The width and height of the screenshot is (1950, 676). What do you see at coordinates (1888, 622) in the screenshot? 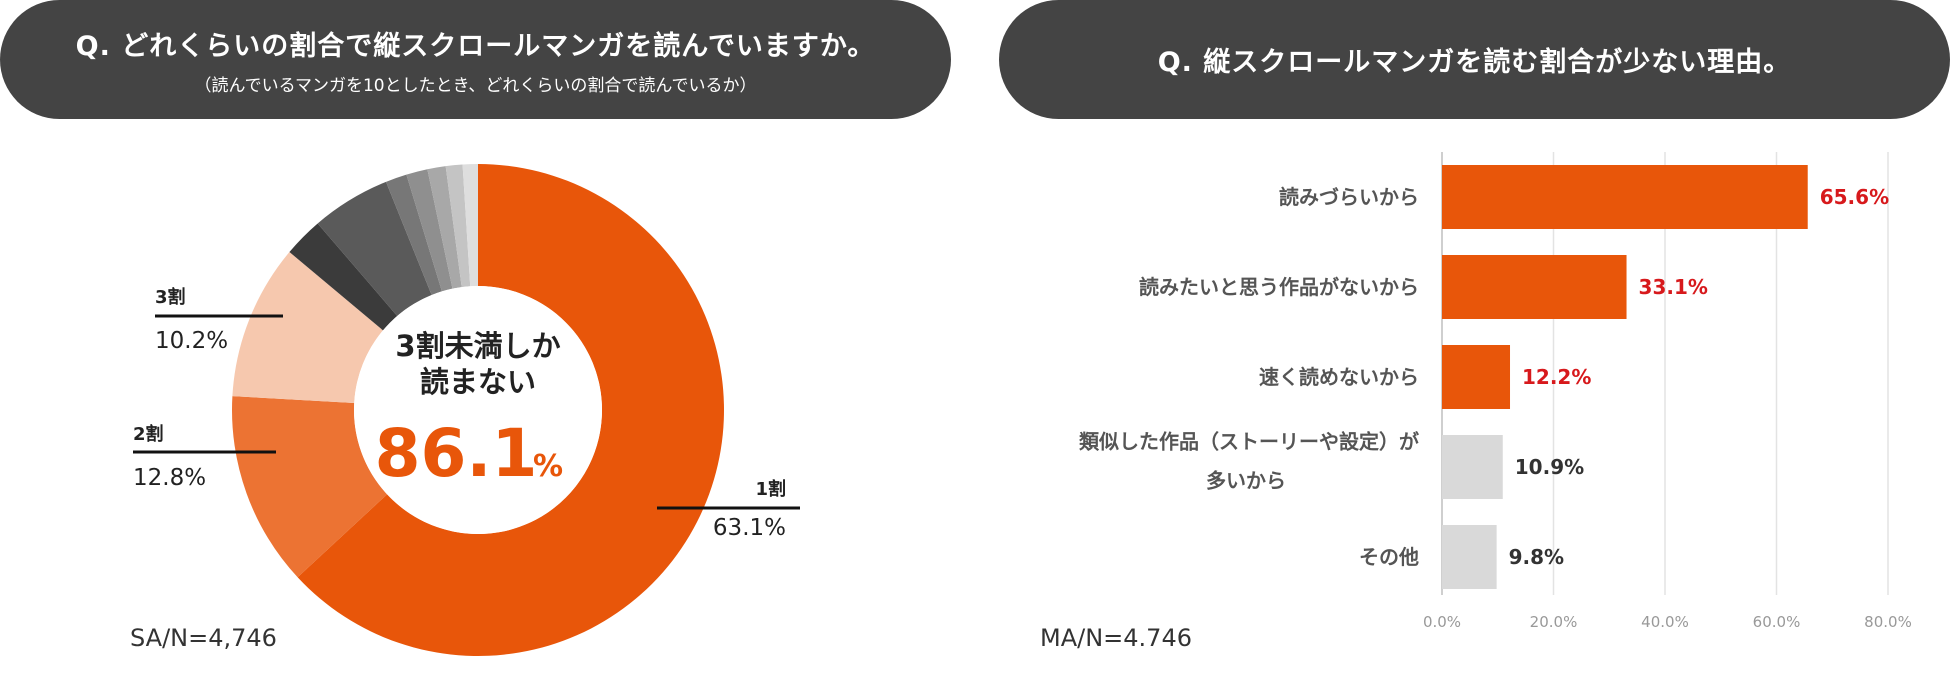
I see `x-tick-label: 80.0%` at bounding box center [1888, 622].